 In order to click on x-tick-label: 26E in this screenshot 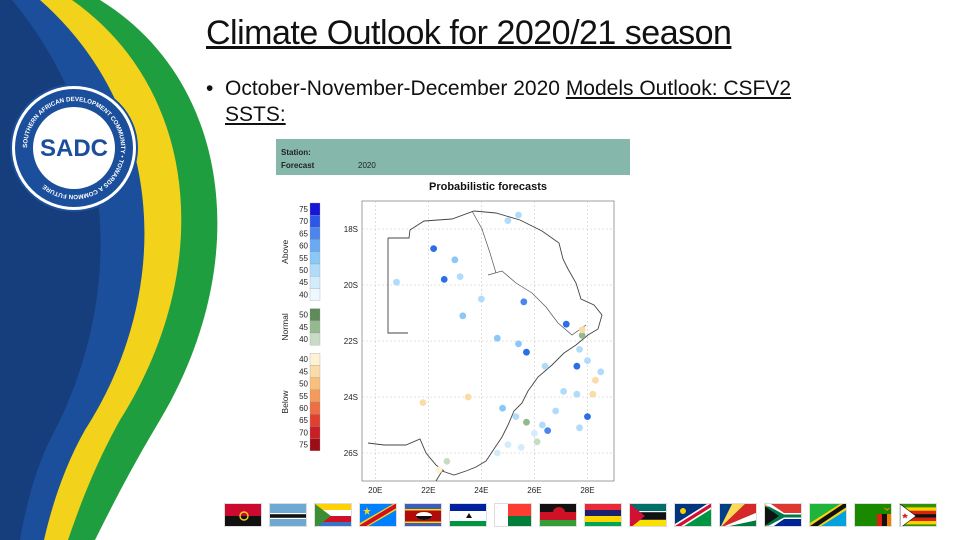, I will do `click(534, 490)`.